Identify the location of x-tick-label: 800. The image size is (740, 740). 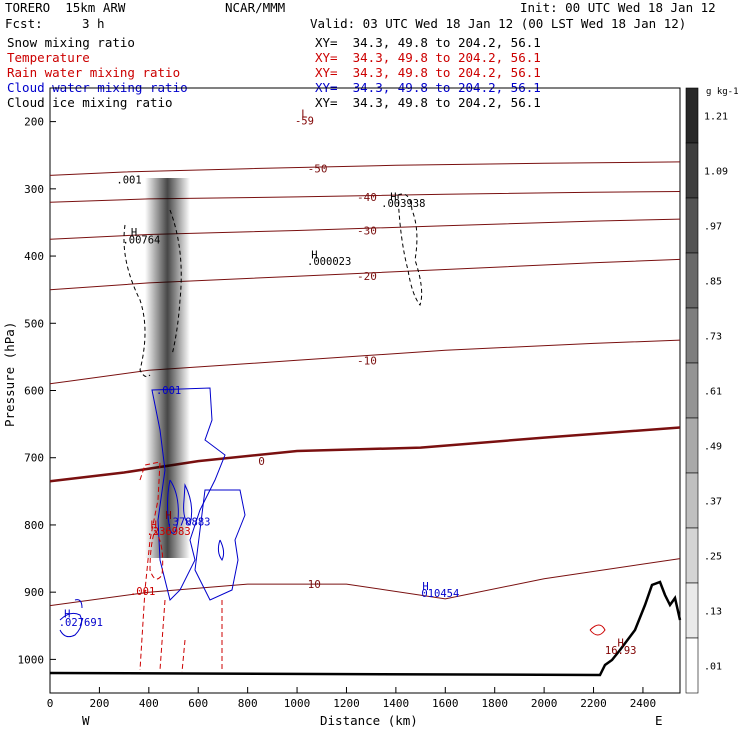
(248, 703).